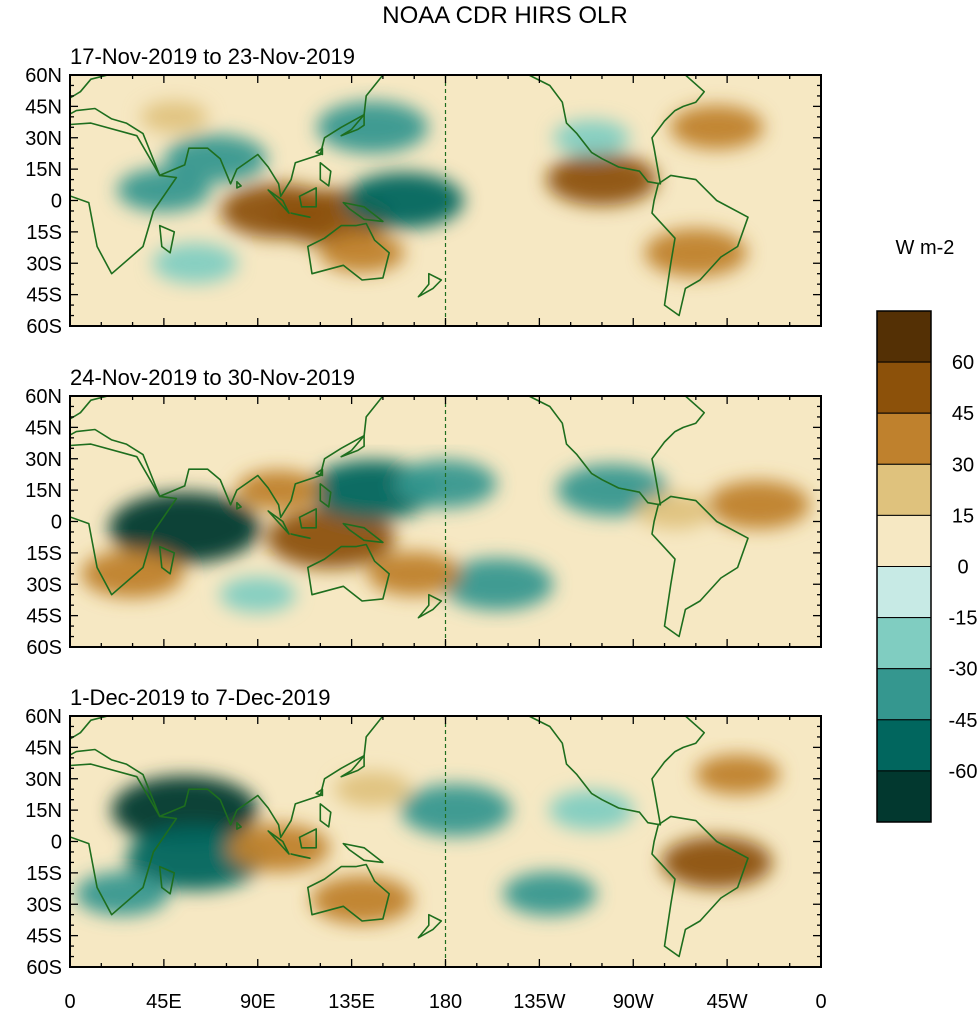  I want to click on x-tick-label: 45W, so click(727, 1002).